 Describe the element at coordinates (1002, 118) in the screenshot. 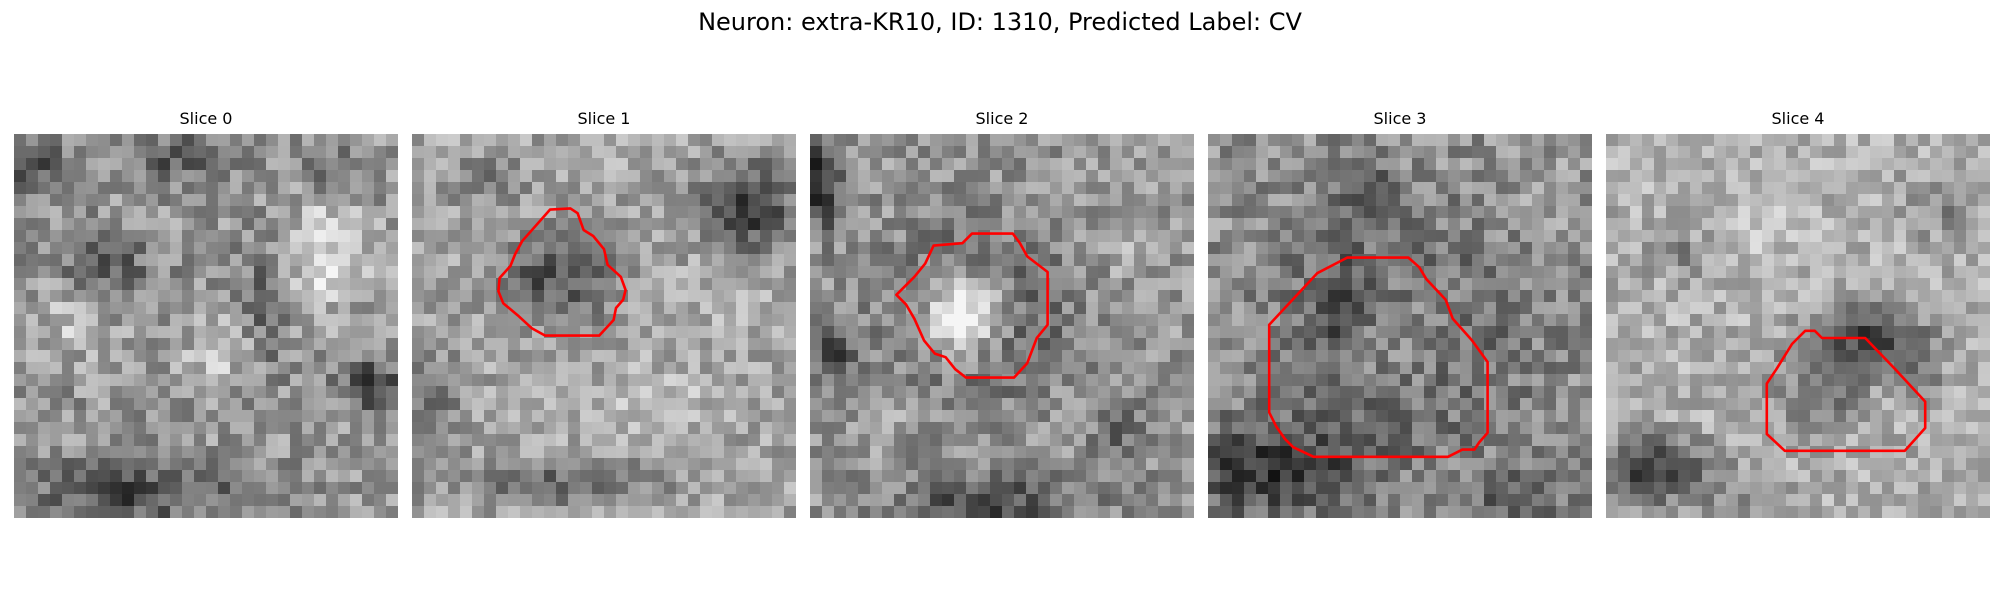

I see `panel-title: Slice 2` at that location.